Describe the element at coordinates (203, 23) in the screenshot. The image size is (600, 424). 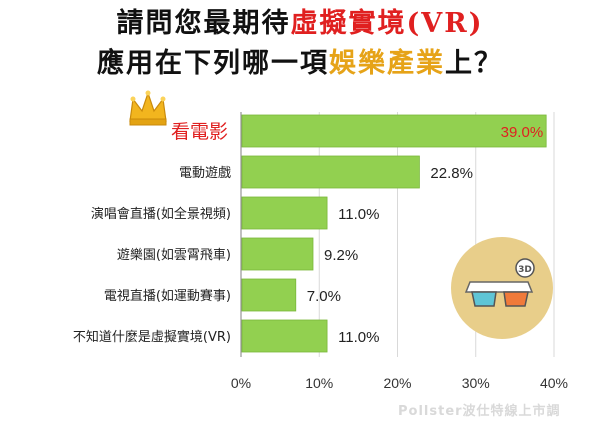
I see `title-line-1-text: 請問您最期待` at that location.